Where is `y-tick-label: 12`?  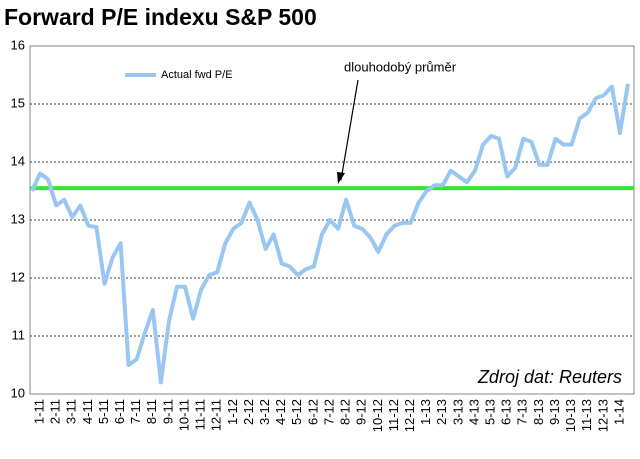 y-tick-label: 12 is located at coordinates (18, 276).